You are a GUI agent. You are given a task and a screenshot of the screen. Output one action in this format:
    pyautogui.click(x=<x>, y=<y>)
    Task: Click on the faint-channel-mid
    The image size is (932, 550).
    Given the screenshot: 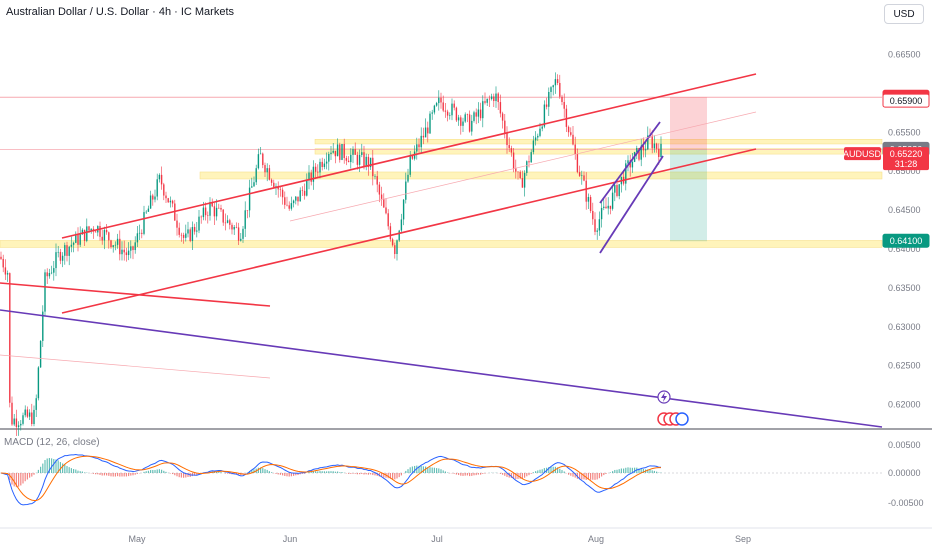 What is the action you would take?
    pyautogui.click(x=523, y=166)
    